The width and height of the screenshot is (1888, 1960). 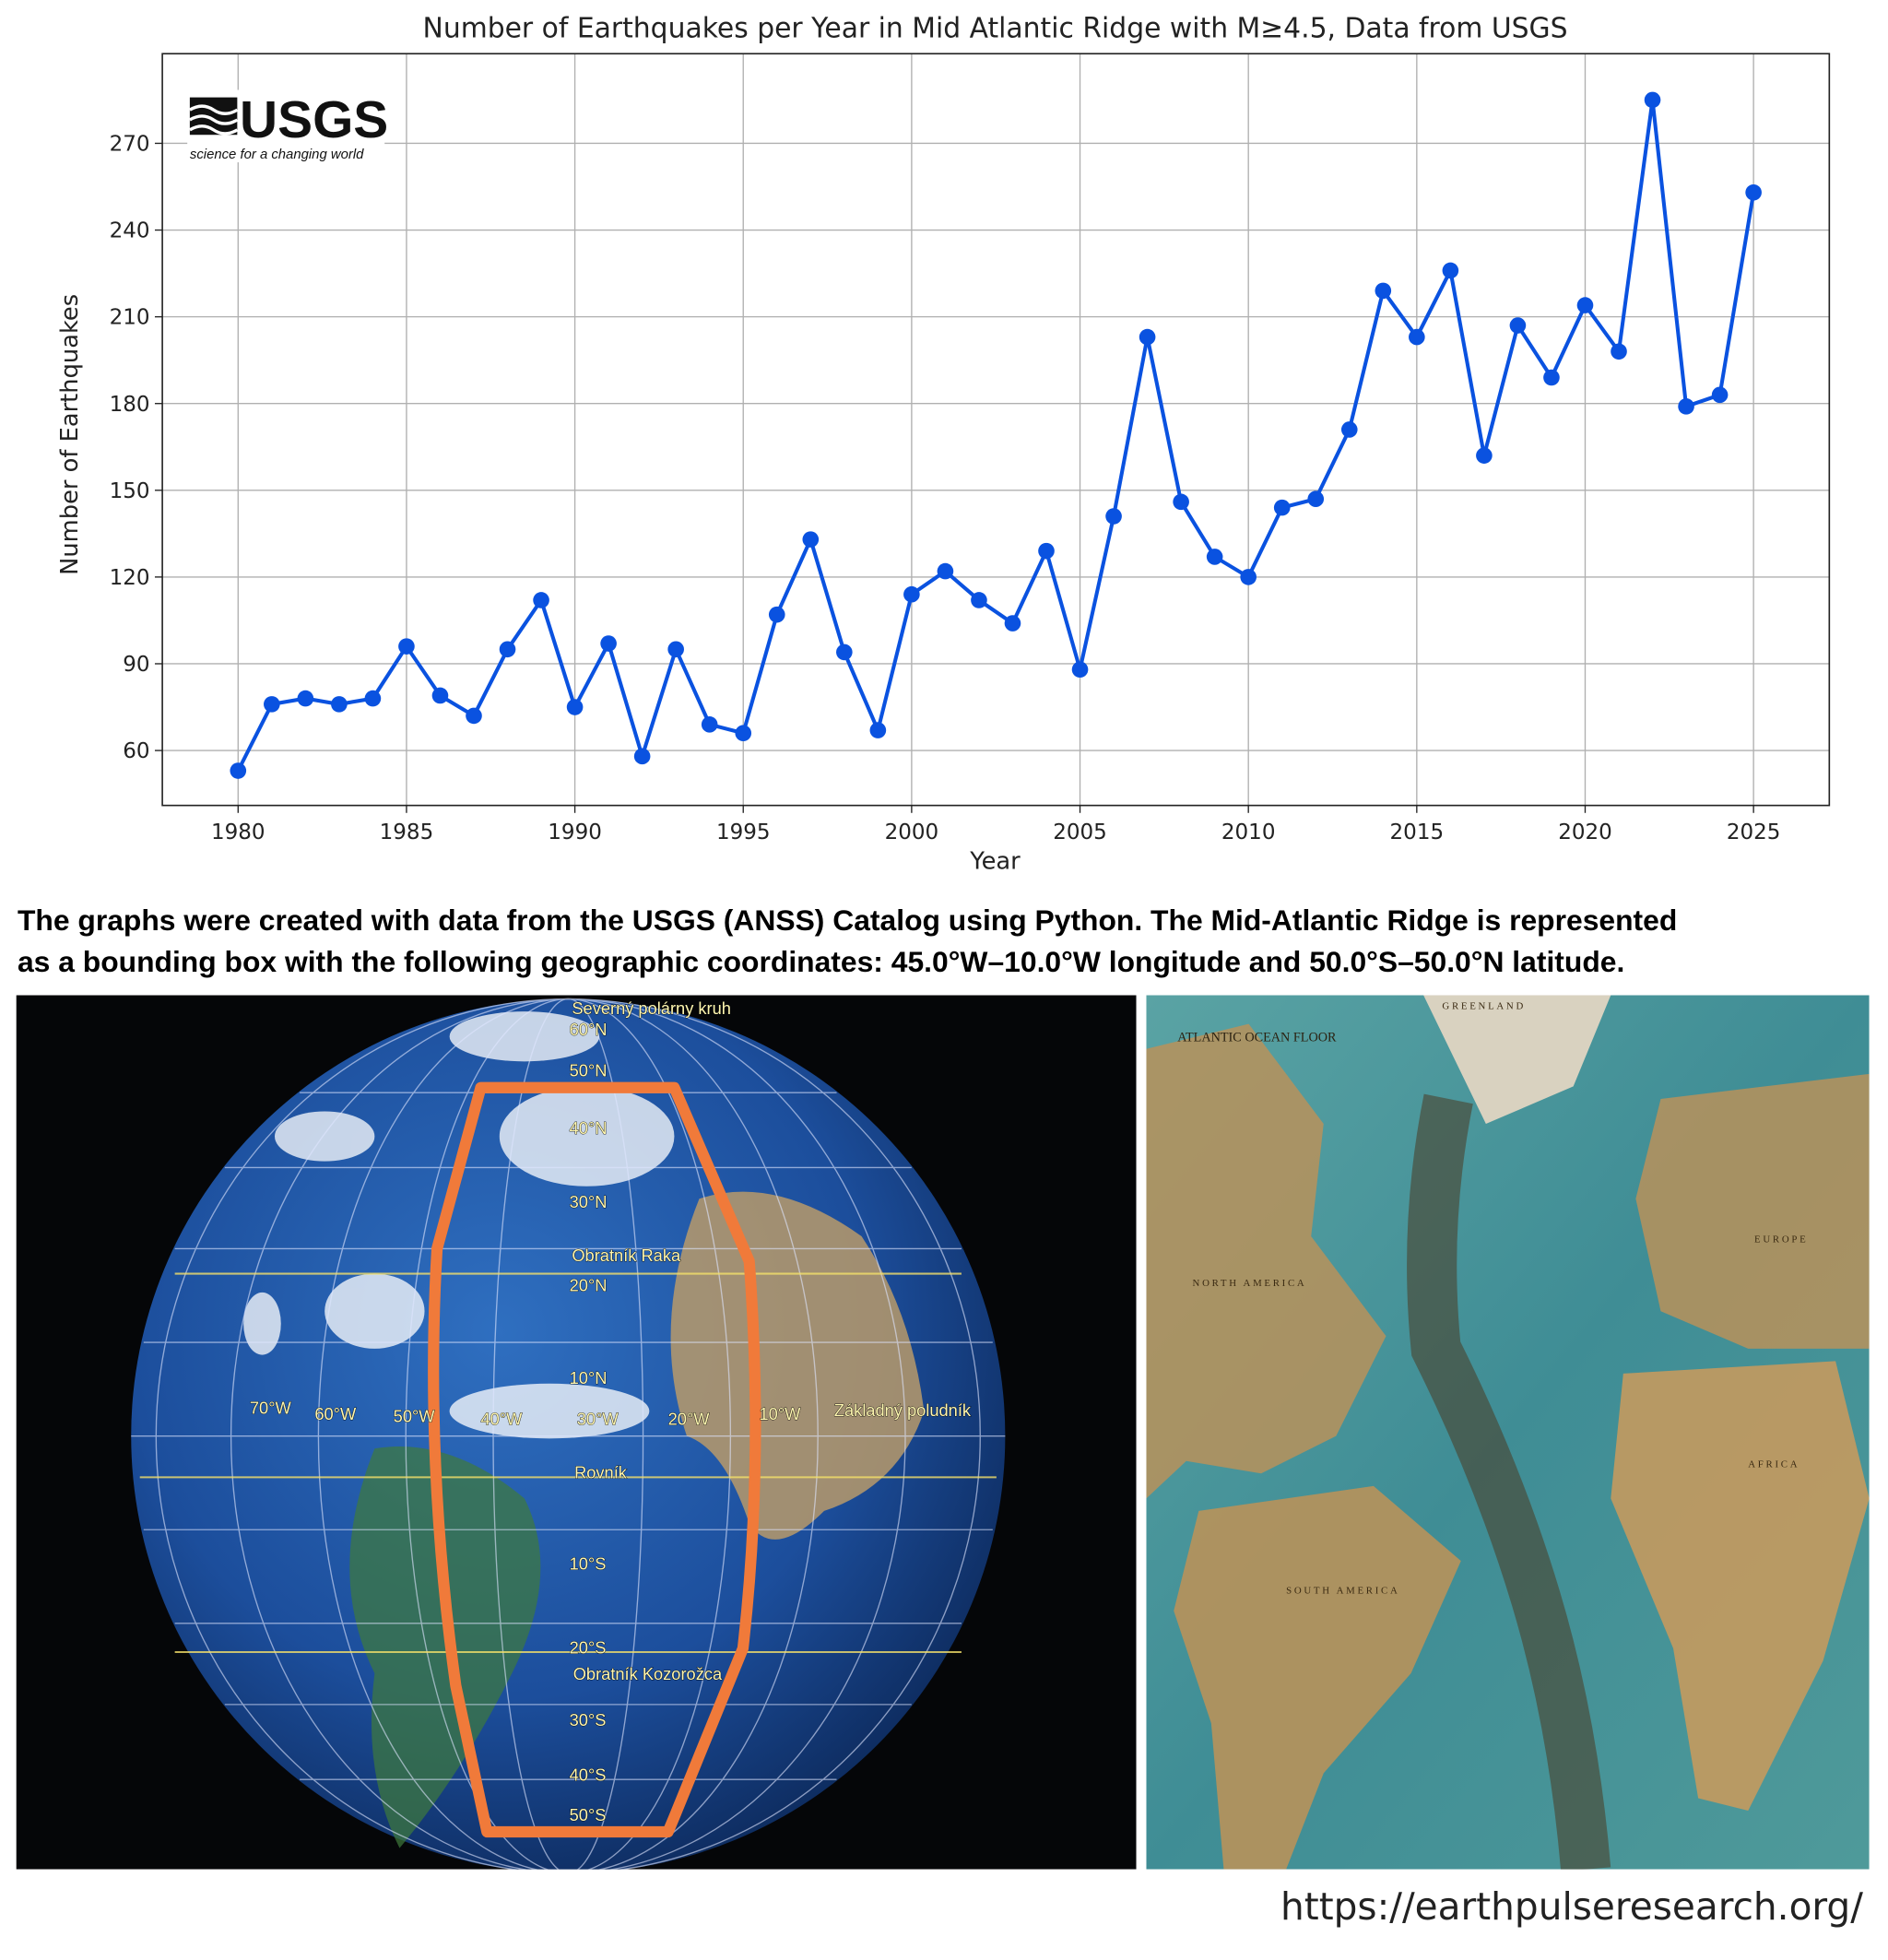 What do you see at coordinates (130, 318) in the screenshot?
I see `y-tick-label: 210` at bounding box center [130, 318].